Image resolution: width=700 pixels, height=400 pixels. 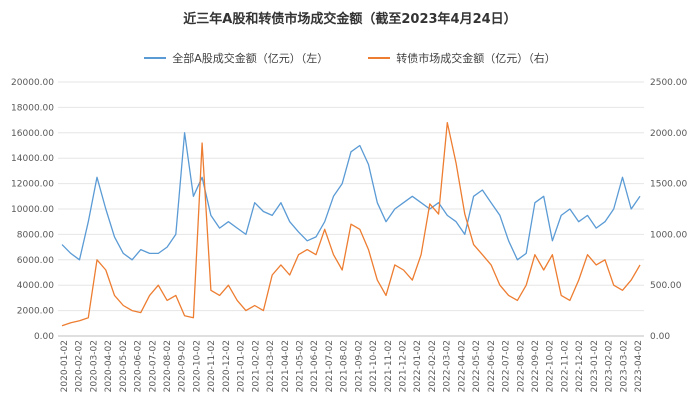 What do you see at coordinates (32, 108) in the screenshot?
I see `y-left-tick-label: 18000.00` at bounding box center [32, 108].